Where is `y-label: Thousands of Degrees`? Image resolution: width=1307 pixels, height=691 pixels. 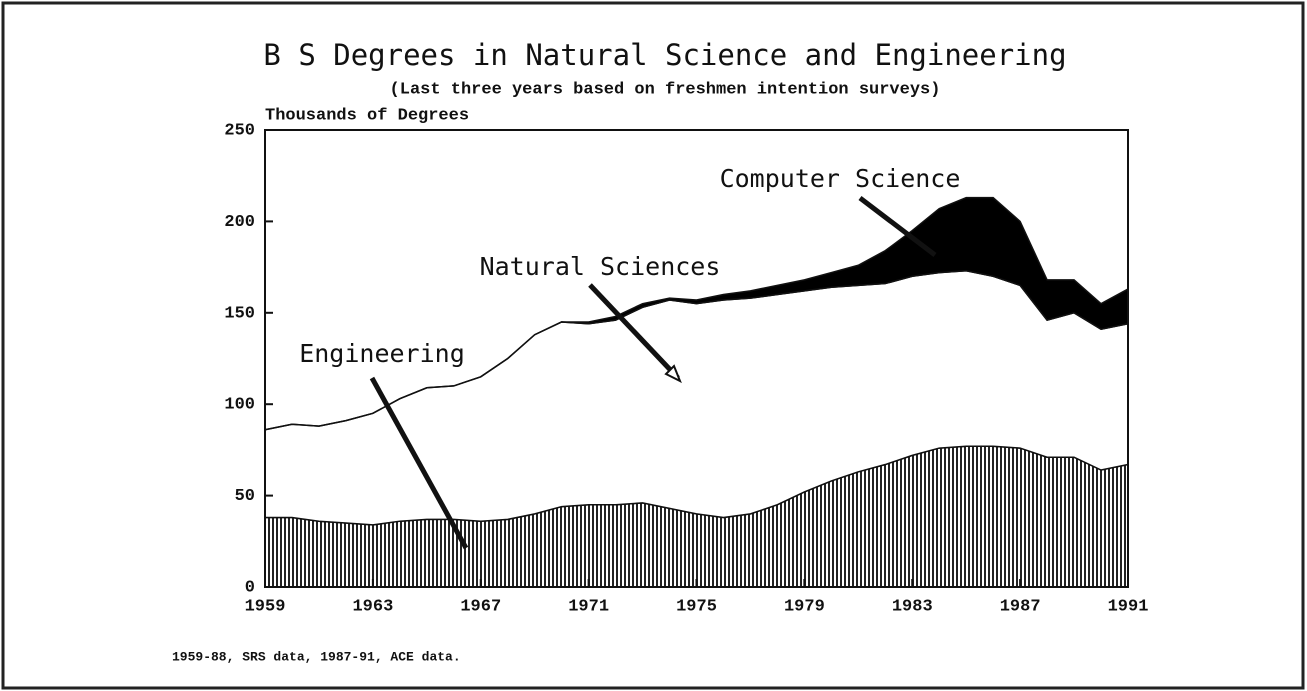
y-label: Thousands of Degrees is located at coordinates (367, 115).